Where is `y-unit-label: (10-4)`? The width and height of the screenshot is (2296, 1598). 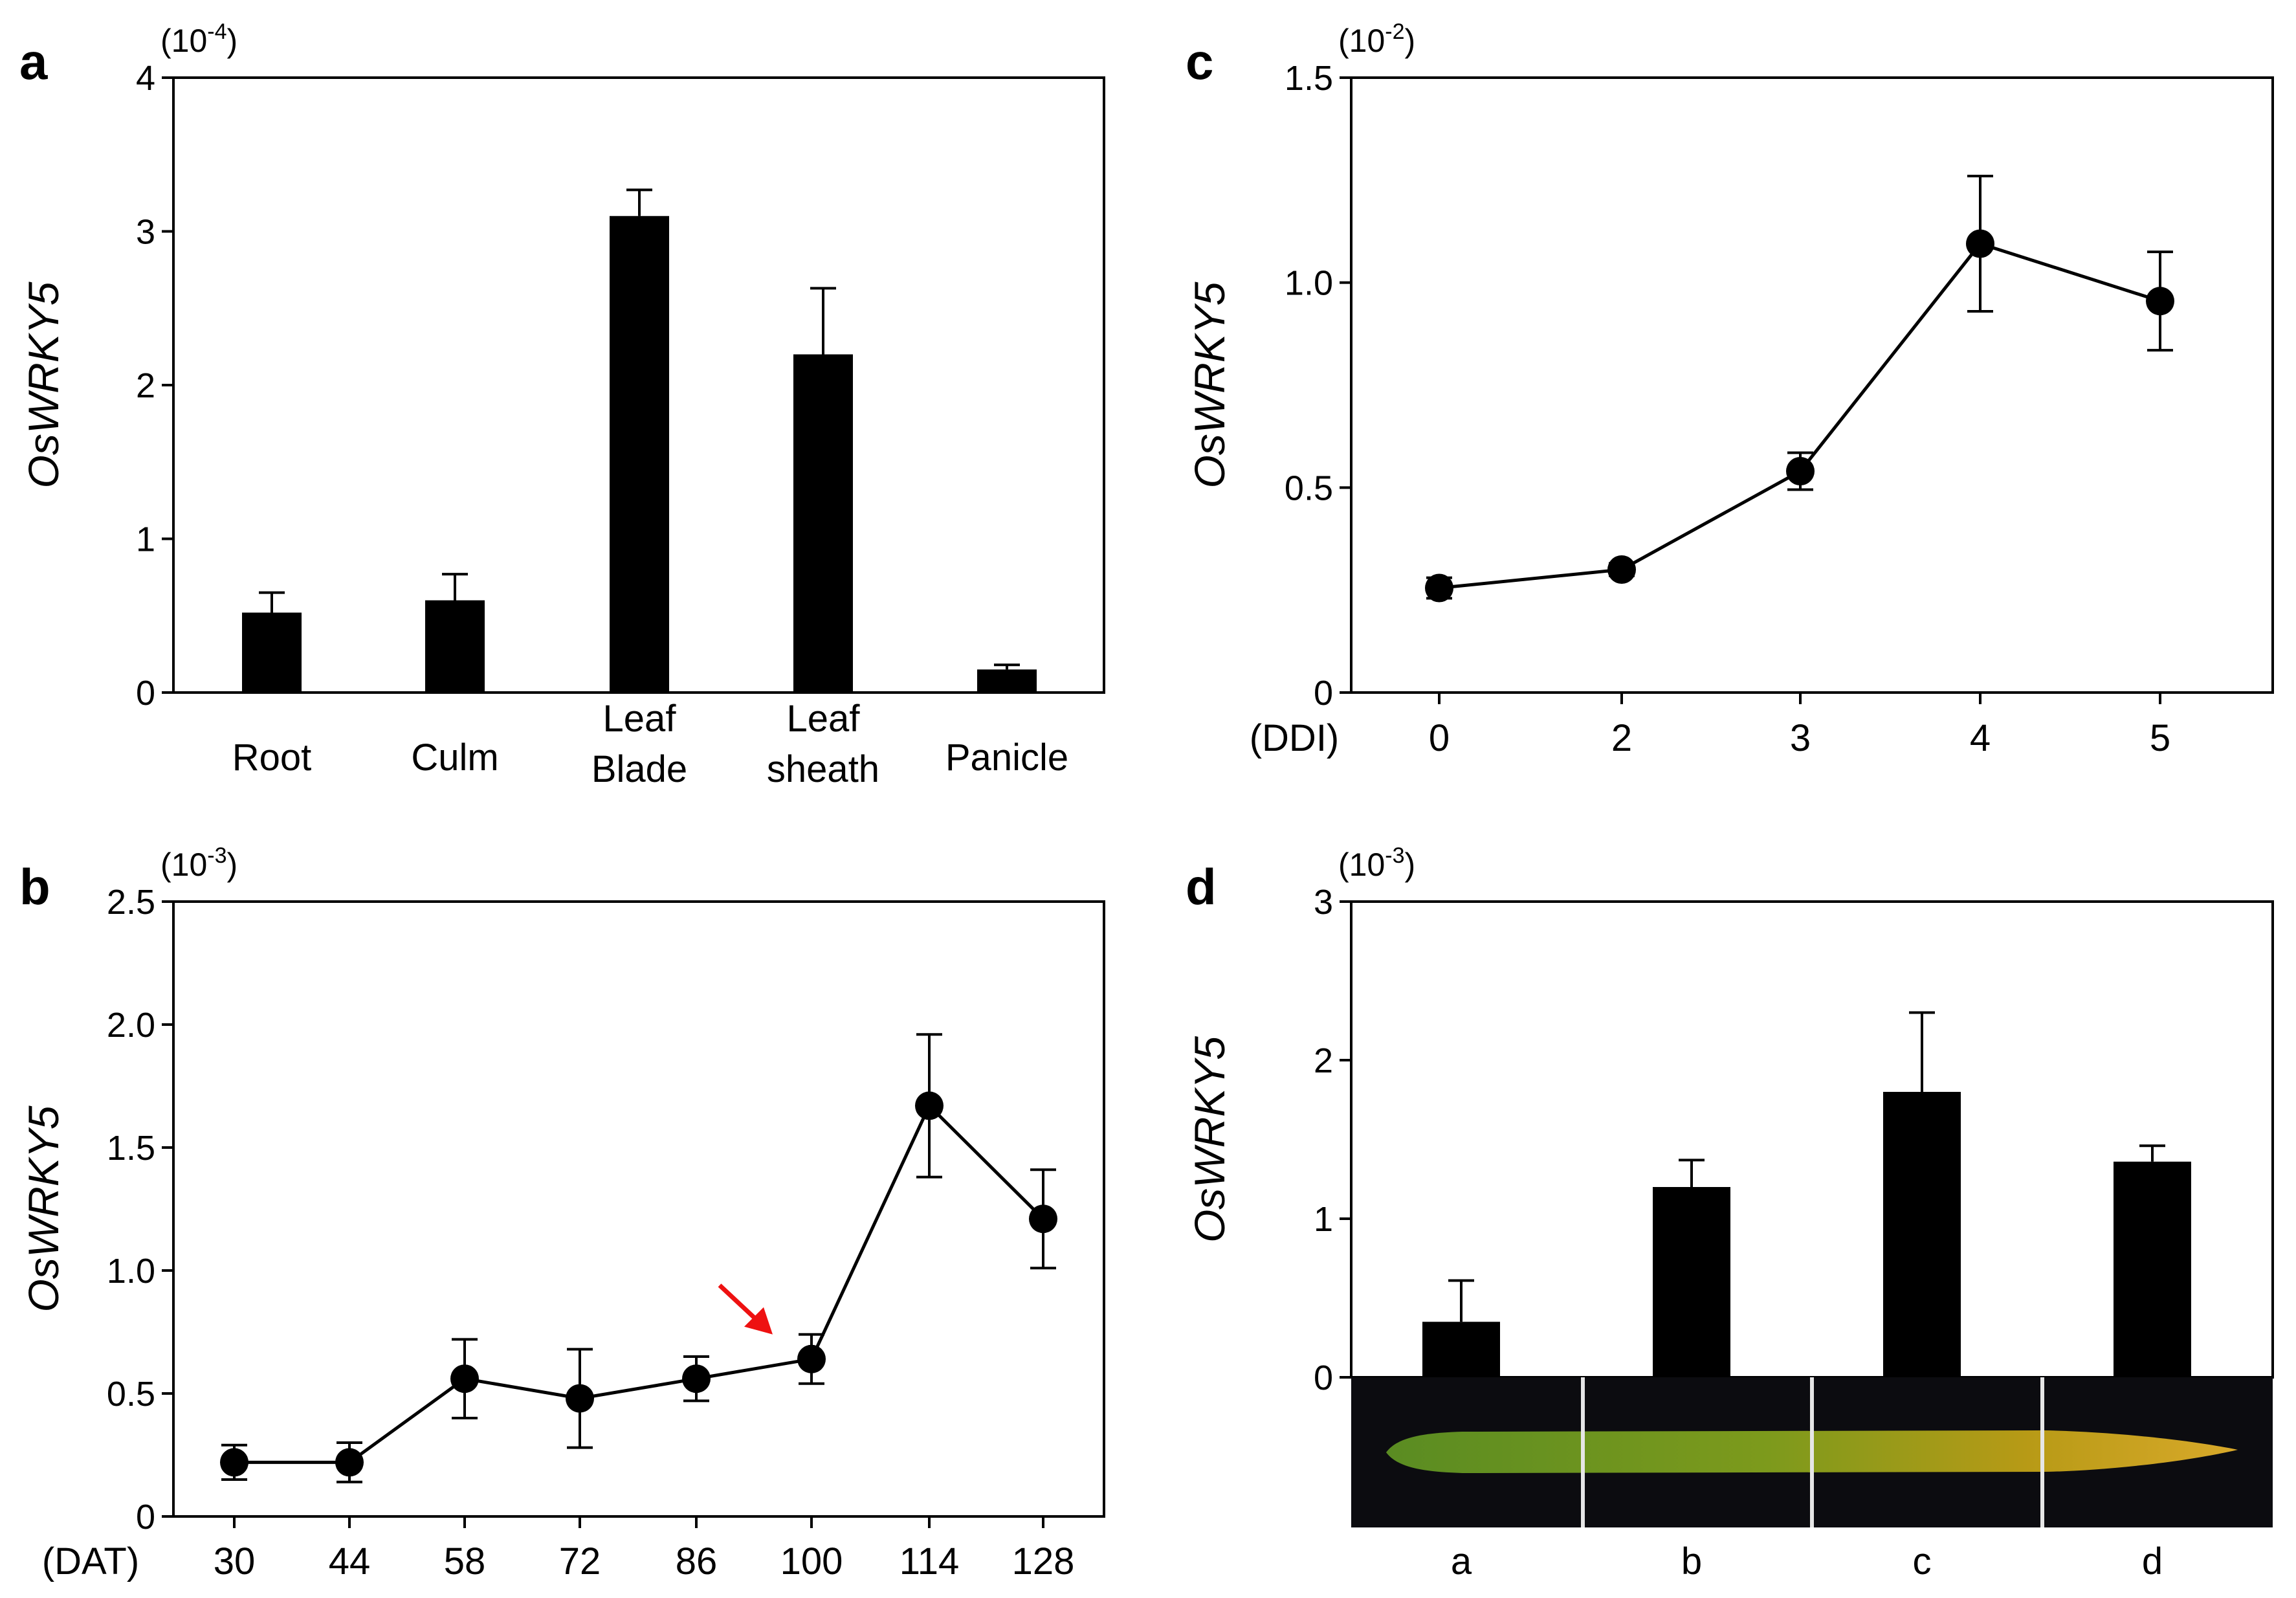 y-unit-label: (10-4) is located at coordinates (199, 39).